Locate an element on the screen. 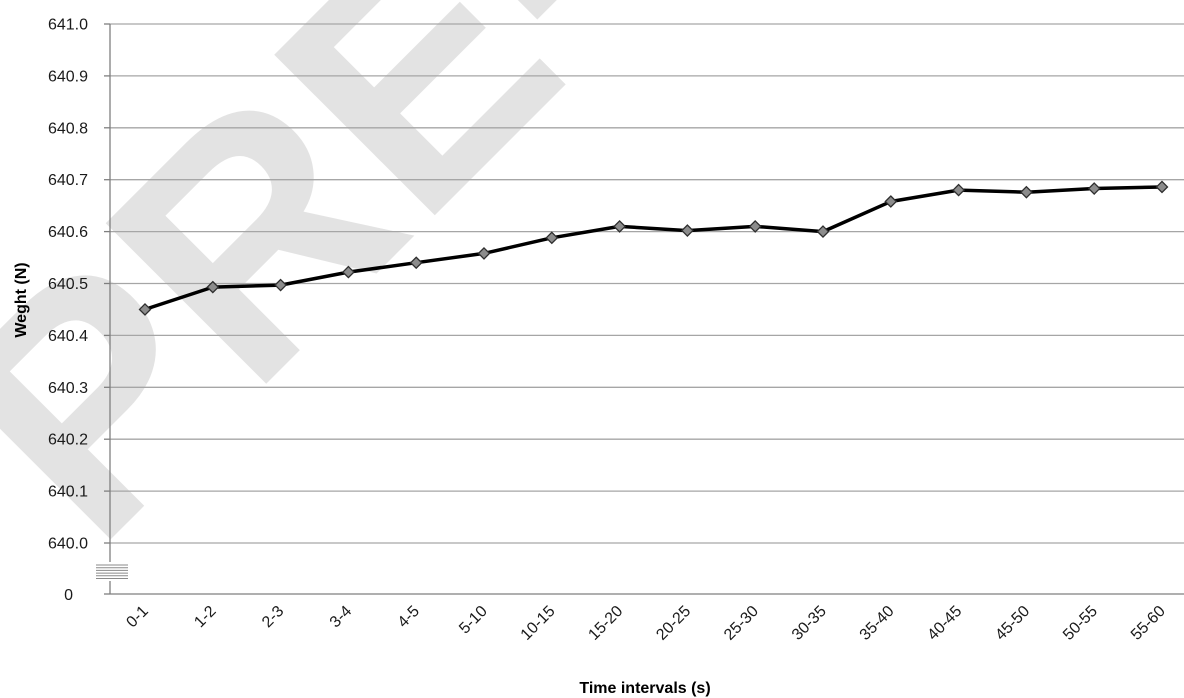 Image resolution: width=1184 pixels, height=698 pixels. x-axis-title: Time intervals (s) is located at coordinates (644, 688).